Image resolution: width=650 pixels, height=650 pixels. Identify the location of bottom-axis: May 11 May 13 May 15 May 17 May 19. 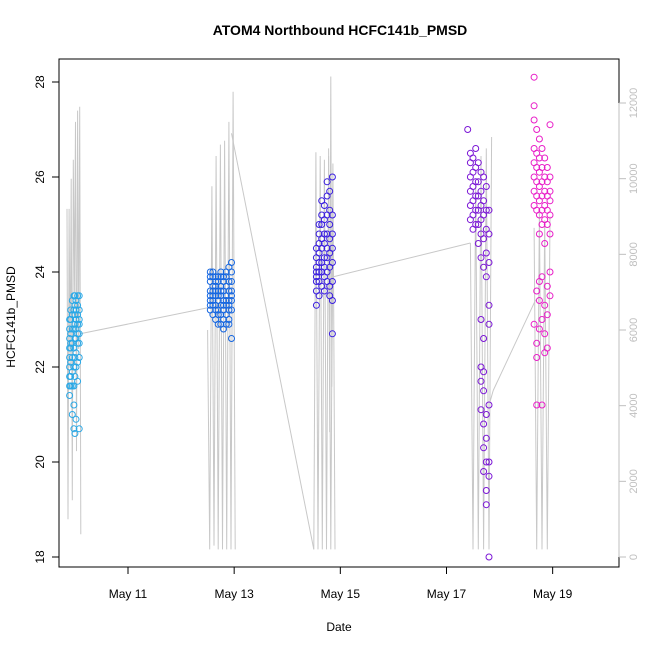
(341, 583).